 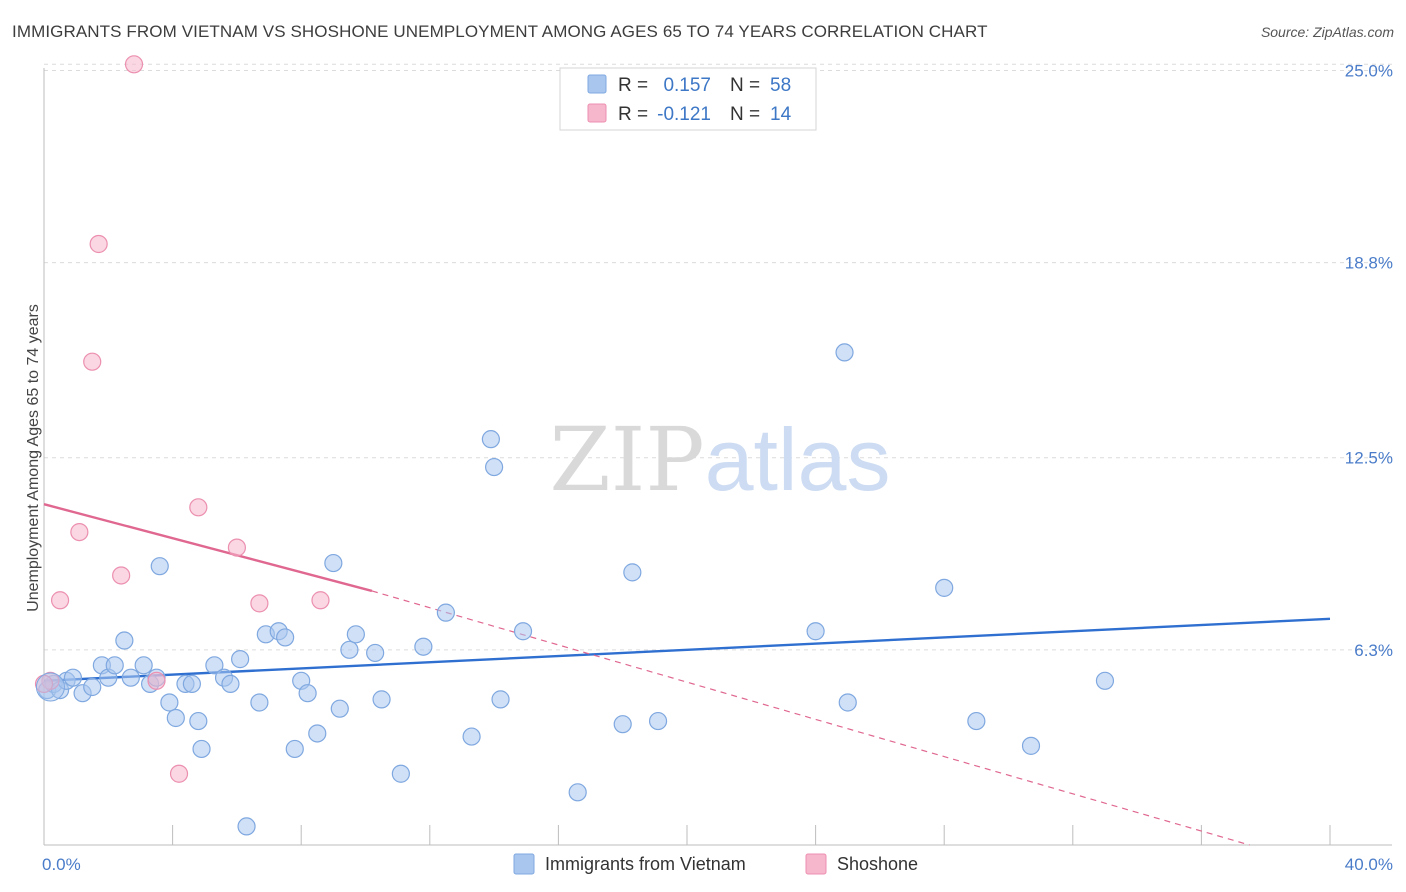 I want to click on bottom-legend: Immigrants from Vietnam Shoshone, so click(x=715, y=864).